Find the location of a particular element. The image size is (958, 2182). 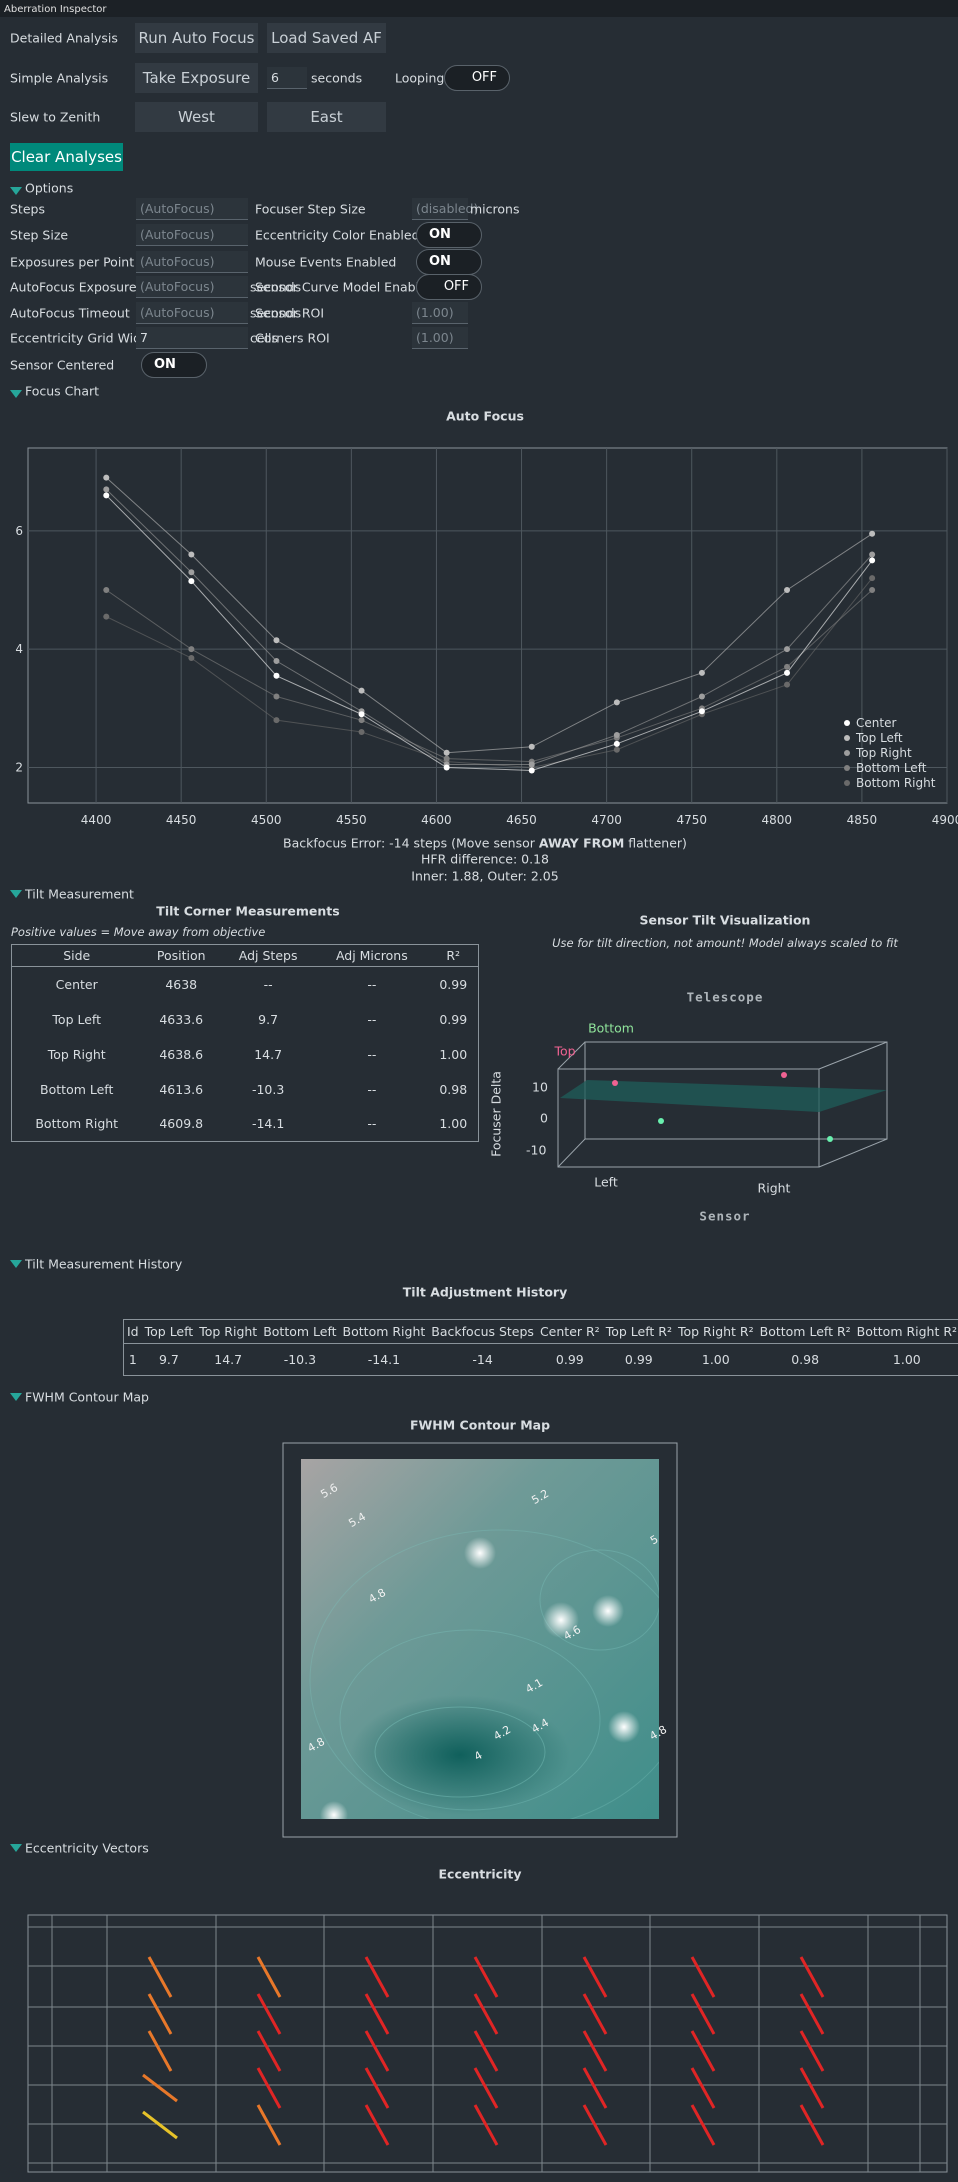

x-tick-label: 4400 is located at coordinates (96, 820).